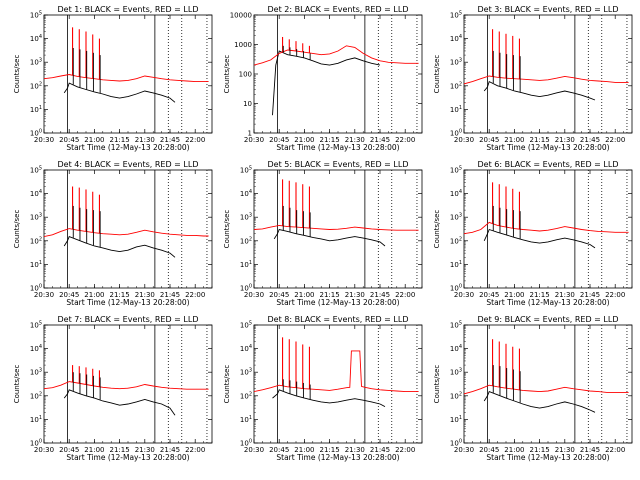  Describe the element at coordinates (247, 104) in the screenshot. I see `y-tick-label: 10` at that location.